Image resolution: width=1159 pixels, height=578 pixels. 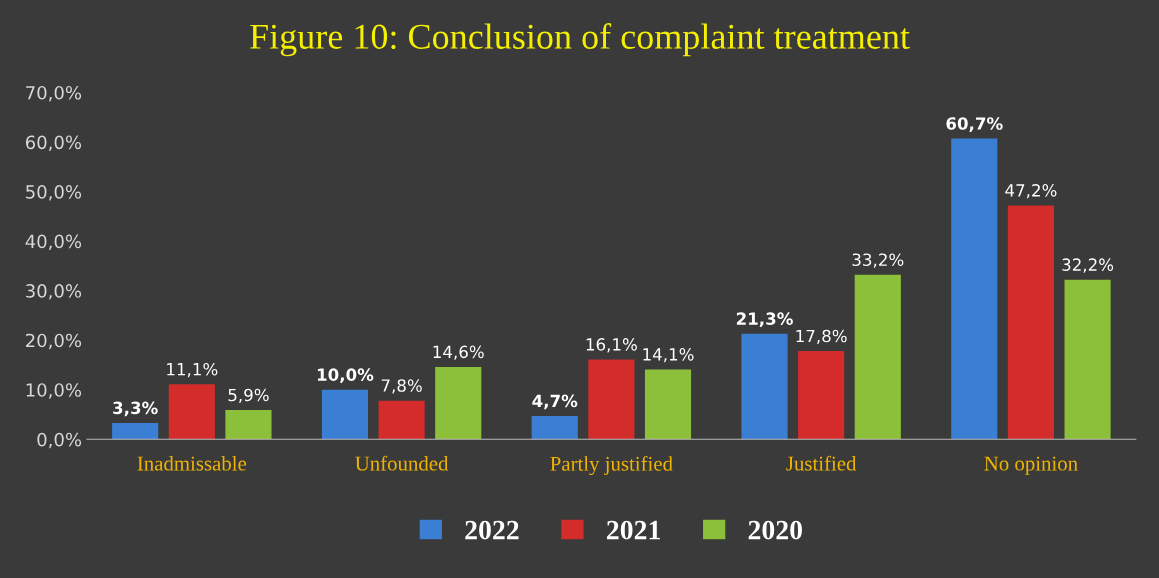 What do you see at coordinates (458, 352) in the screenshot?
I see `data-label: 14,6%` at bounding box center [458, 352].